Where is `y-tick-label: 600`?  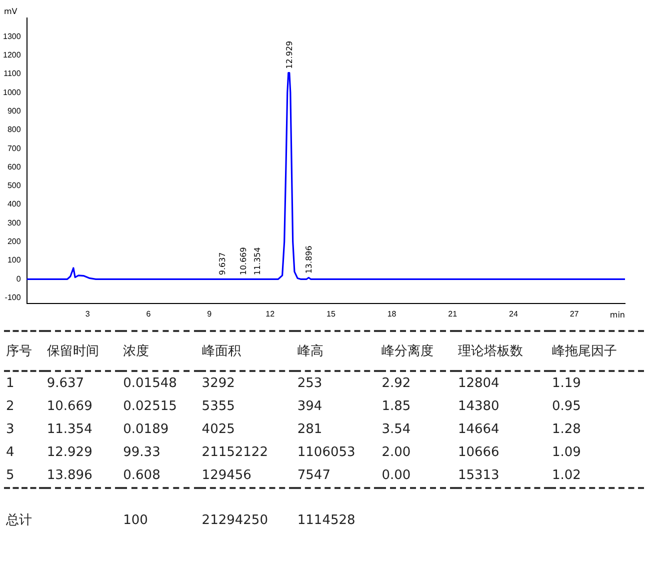 y-tick-label: 600 is located at coordinates (14, 167).